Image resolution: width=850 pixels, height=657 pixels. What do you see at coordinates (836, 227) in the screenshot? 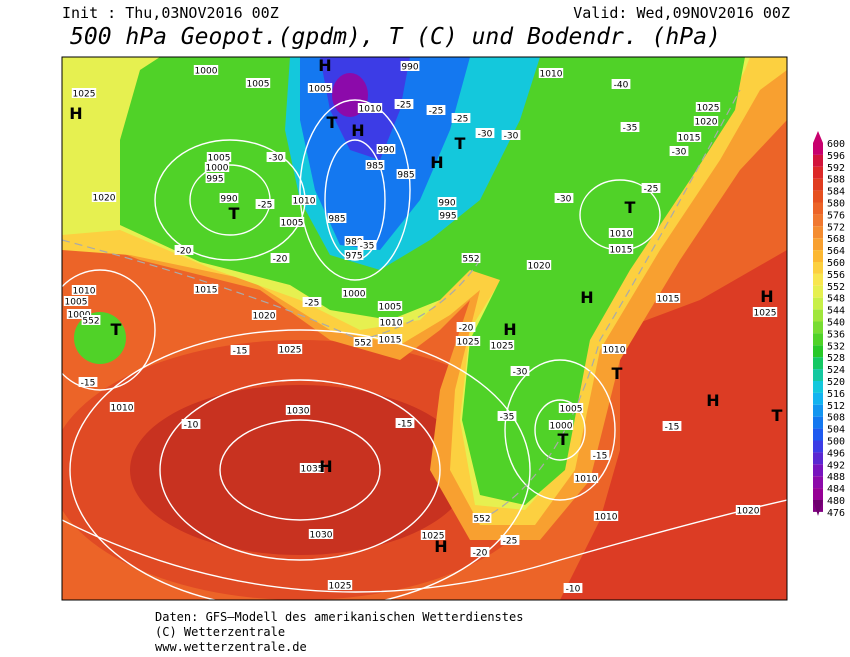
I see `legend-level: 572` at bounding box center [836, 227].